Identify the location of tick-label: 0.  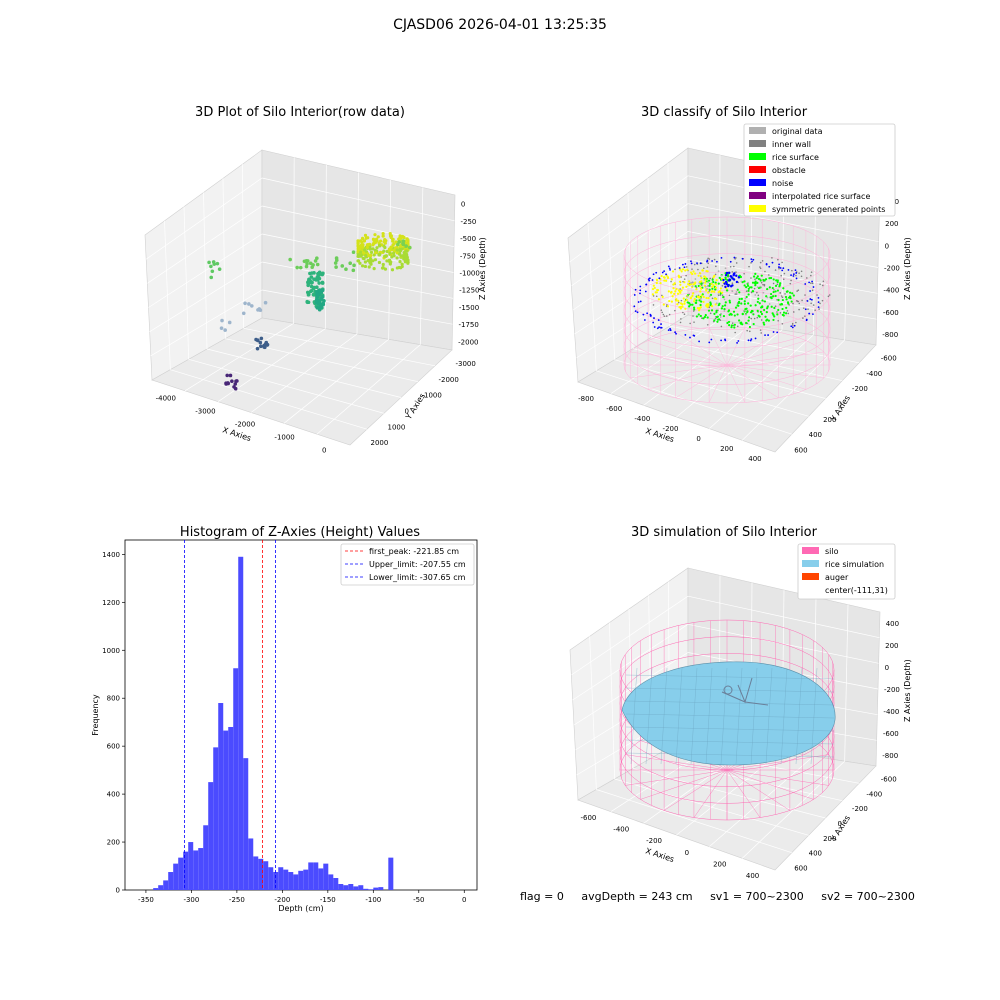
(407, 411).